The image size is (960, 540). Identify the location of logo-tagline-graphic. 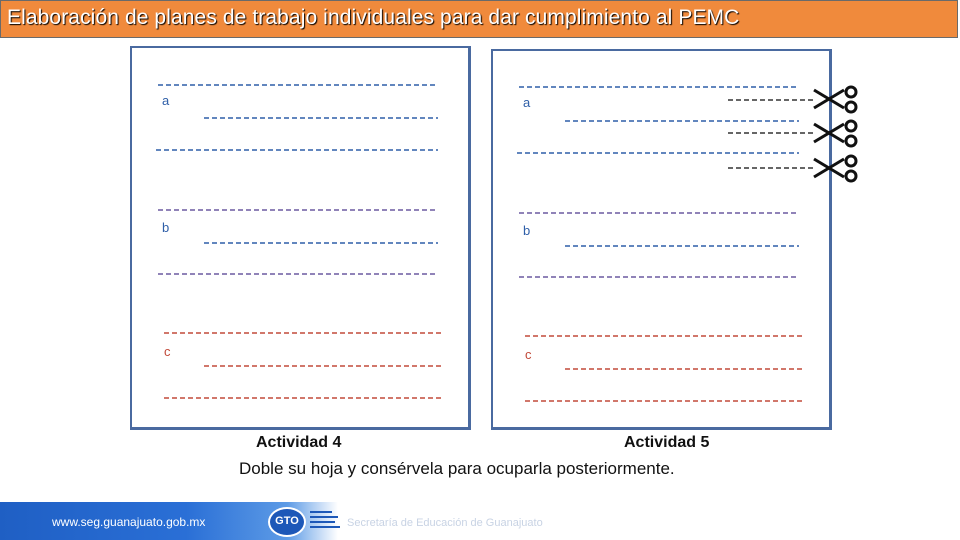
(325, 519).